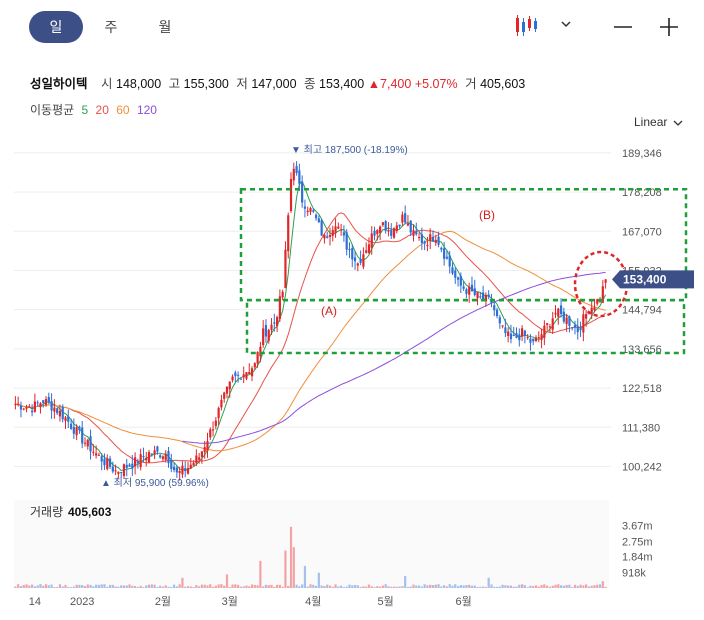  Describe the element at coordinates (526, 28) in the screenshot. I see `candlestick-icon` at that location.